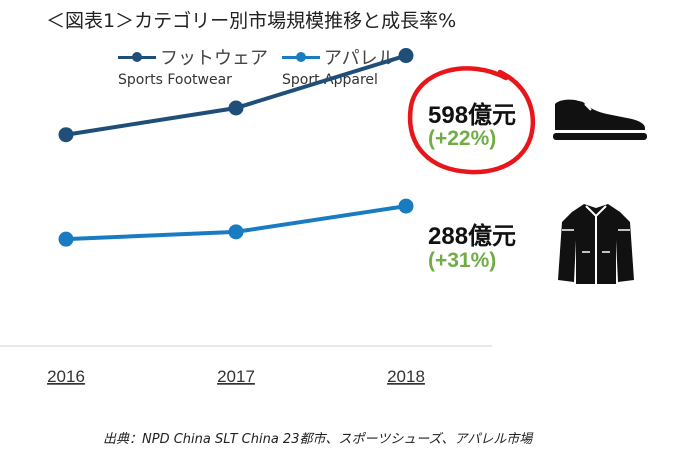 This screenshot has height=455, width=678. I want to click on x-tick-label-2018: 2018, so click(406, 376).